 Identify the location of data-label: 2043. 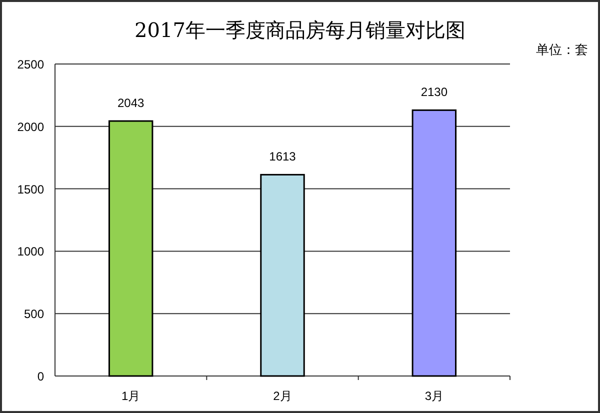
(131, 103).